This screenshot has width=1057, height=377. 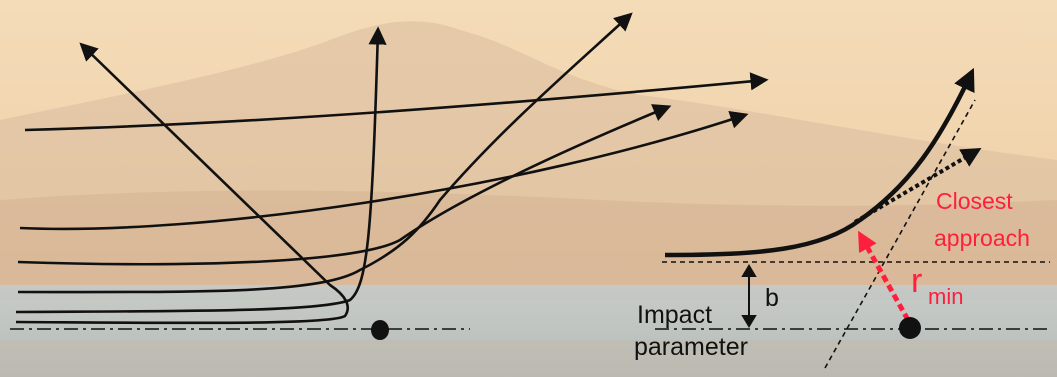 I want to click on closest-label: Closest, so click(x=974, y=201).